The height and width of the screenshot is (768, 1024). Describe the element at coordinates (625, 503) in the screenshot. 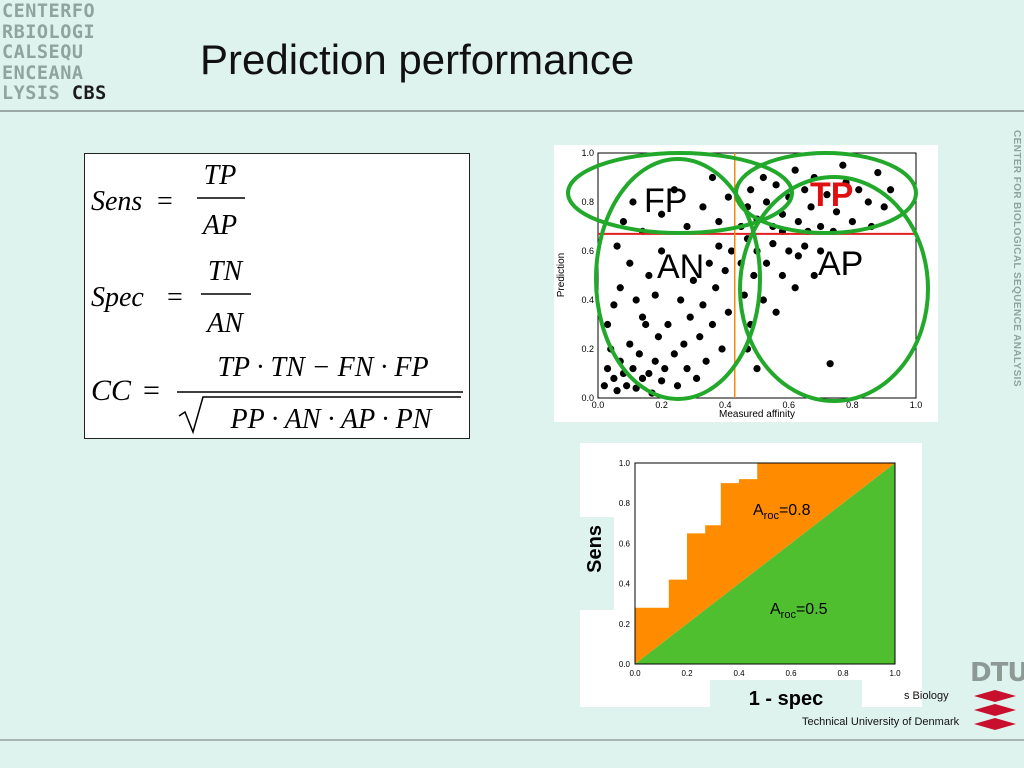

I see `roc-ytick: 0.8` at that location.